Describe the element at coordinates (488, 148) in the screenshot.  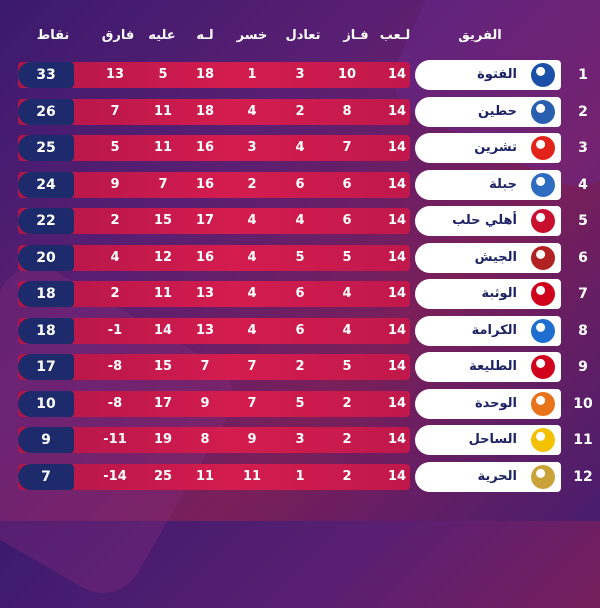
I see `team-cell: تشرين` at that location.